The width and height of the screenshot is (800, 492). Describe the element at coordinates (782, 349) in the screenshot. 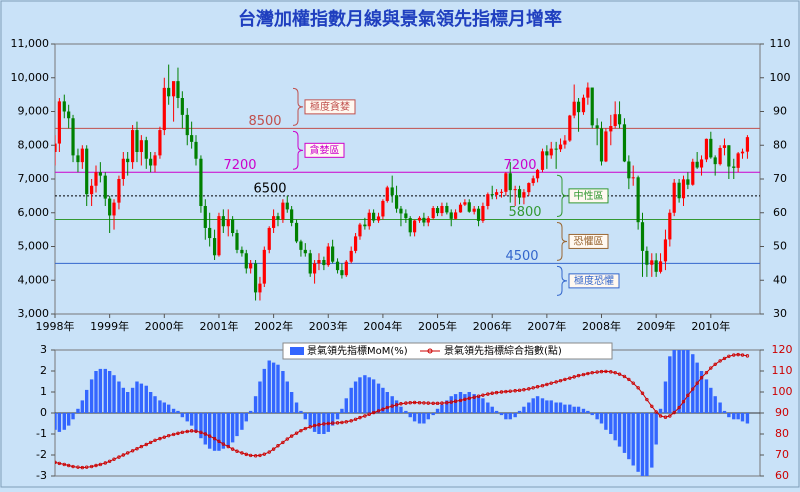

I see `y2-tick-label: 120` at that location.